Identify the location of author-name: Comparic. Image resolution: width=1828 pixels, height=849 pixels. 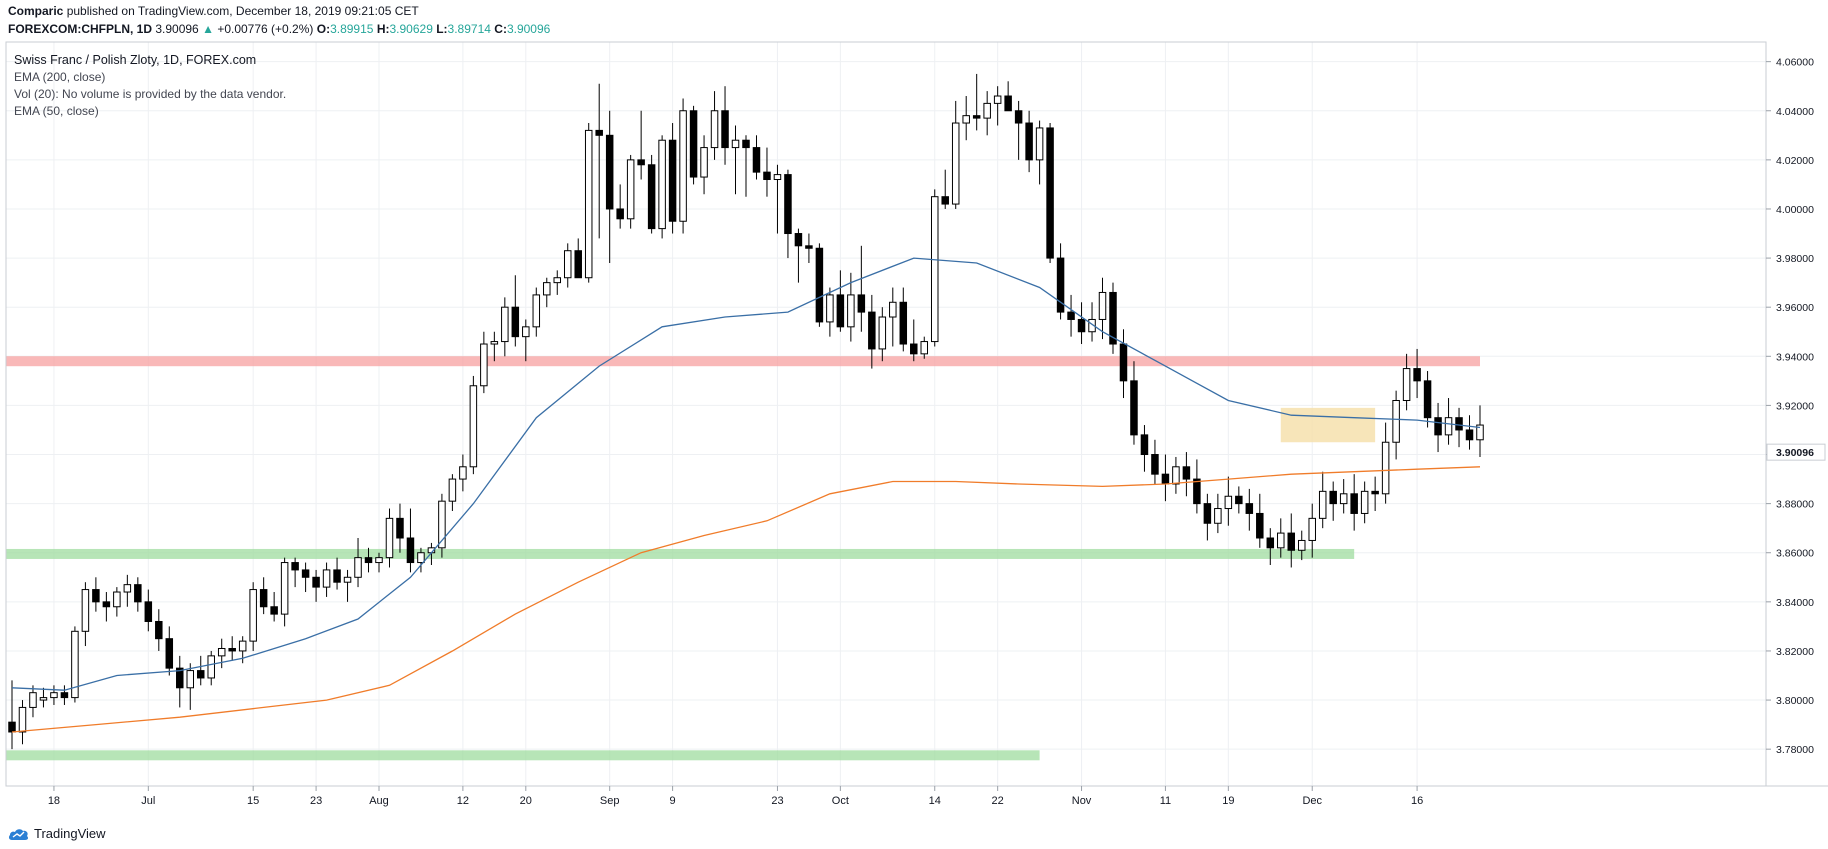
(36, 11).